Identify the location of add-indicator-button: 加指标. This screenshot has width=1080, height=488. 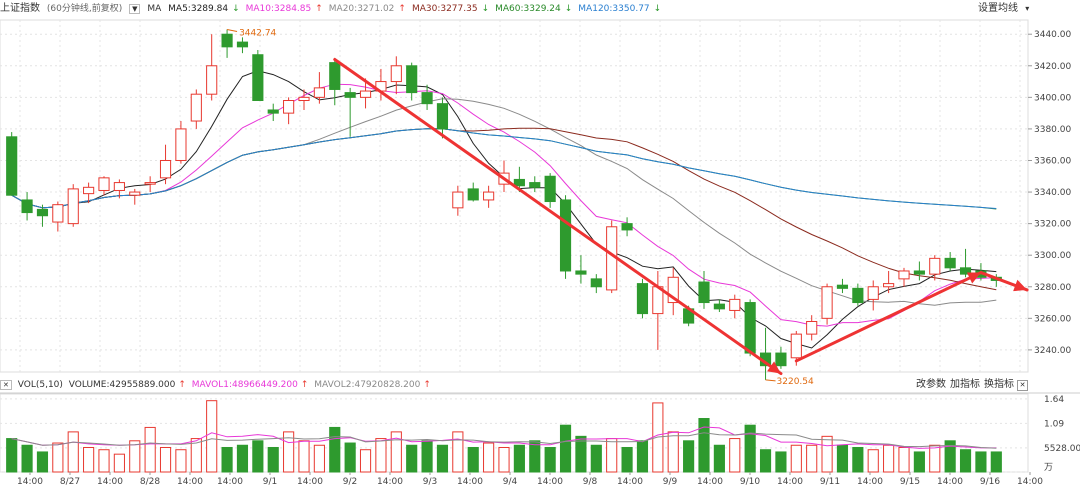
(965, 384).